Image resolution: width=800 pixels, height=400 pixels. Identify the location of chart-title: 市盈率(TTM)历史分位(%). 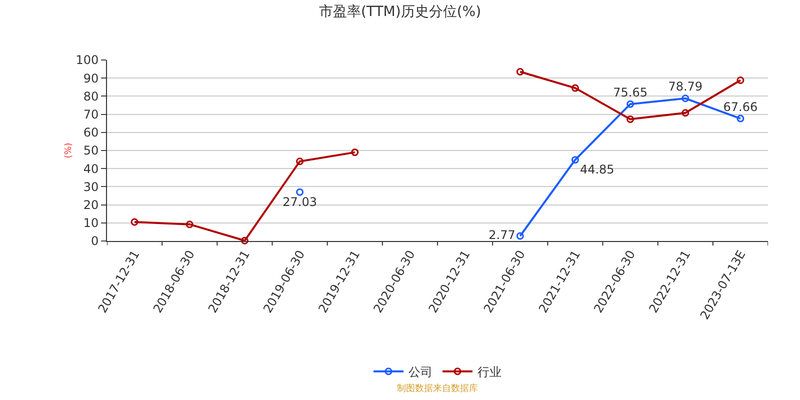
(400, 12).